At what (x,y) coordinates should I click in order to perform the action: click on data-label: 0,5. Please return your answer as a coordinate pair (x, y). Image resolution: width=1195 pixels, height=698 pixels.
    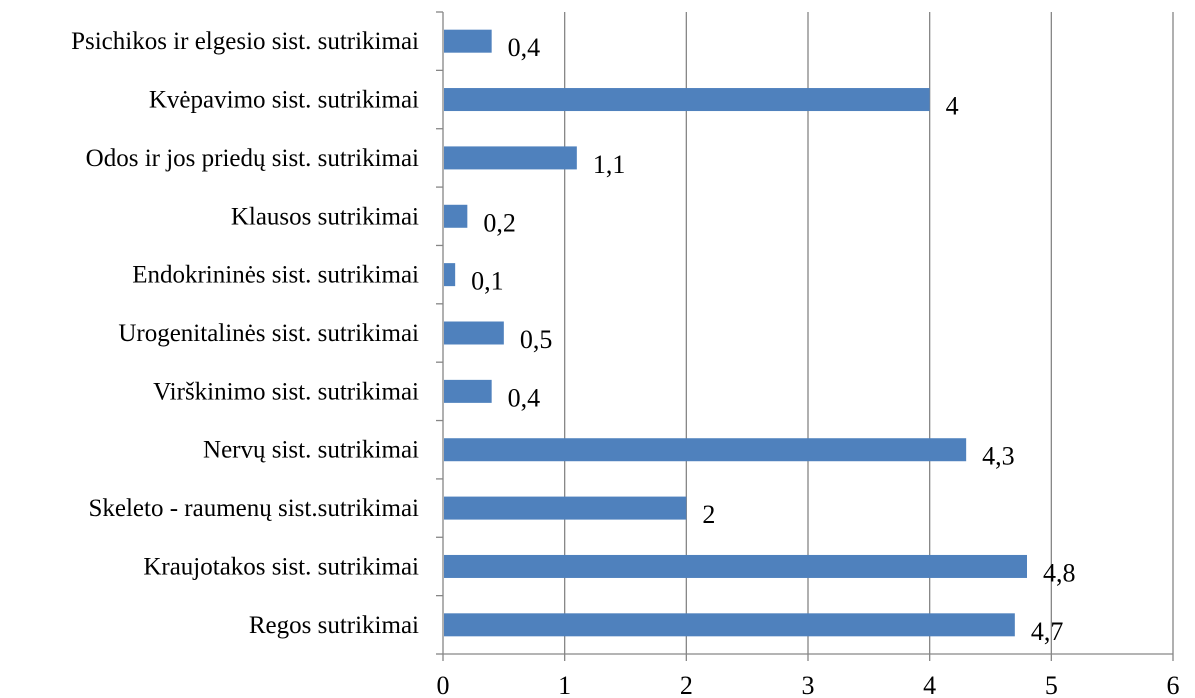
    Looking at the image, I should click on (536, 339).